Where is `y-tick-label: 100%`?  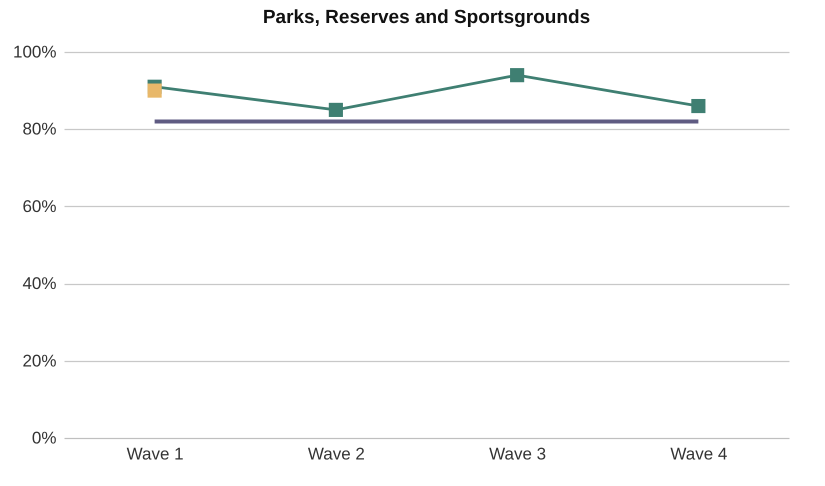
y-tick-label: 100% is located at coordinates (34, 52).